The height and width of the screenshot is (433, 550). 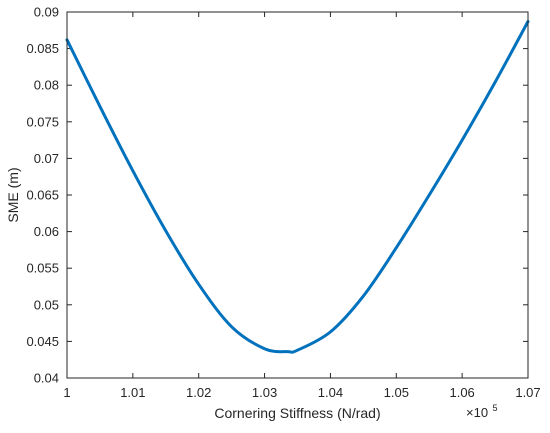 I want to click on x-axis-exponent-power: 5, so click(x=495, y=408).